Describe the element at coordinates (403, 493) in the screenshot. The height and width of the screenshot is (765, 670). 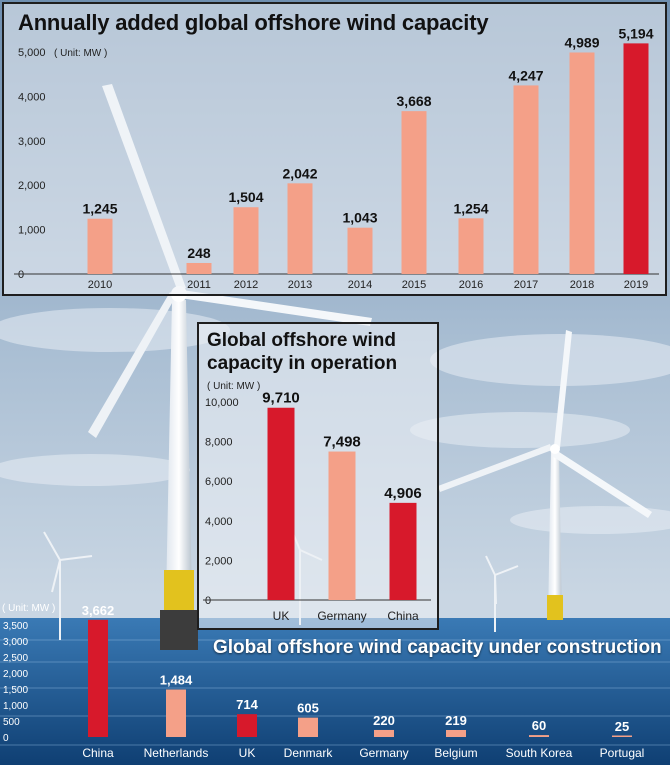
I see `data-label: 4,906` at that location.